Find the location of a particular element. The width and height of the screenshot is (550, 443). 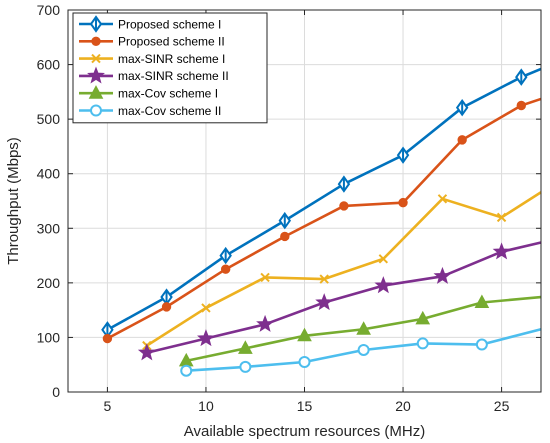

legend-label: Proposed scheme I is located at coordinates (169, 24).